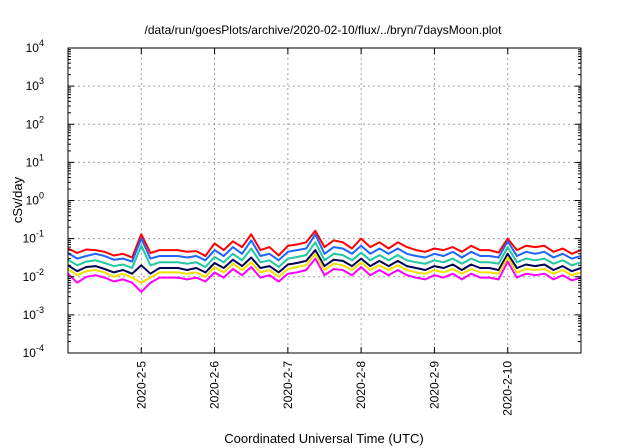 Image resolution: width=640 pixels, height=448 pixels. I want to click on x-tick-label: 2020-2-10, so click(508, 388).